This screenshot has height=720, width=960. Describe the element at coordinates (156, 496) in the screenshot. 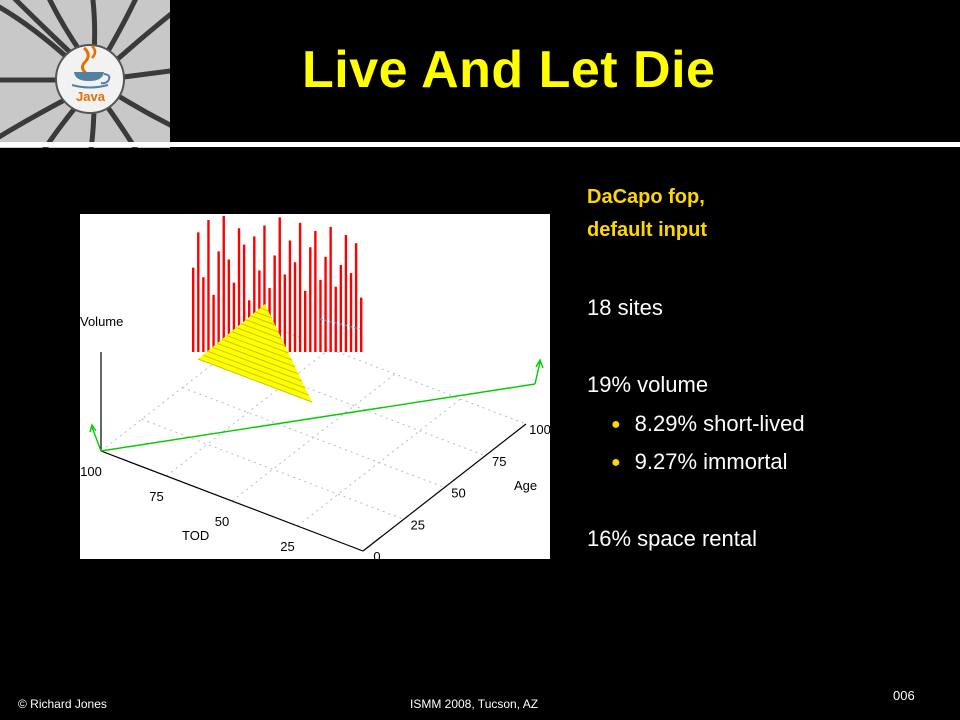

I see `tod-tick-label: 75` at that location.